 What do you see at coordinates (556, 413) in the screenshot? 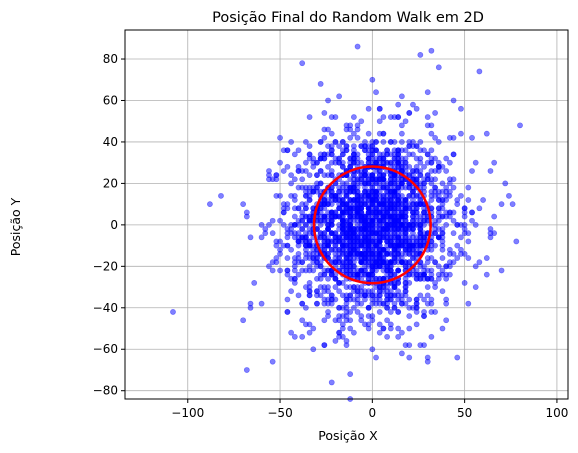
I see `x-tick-label: 100` at bounding box center [556, 413].